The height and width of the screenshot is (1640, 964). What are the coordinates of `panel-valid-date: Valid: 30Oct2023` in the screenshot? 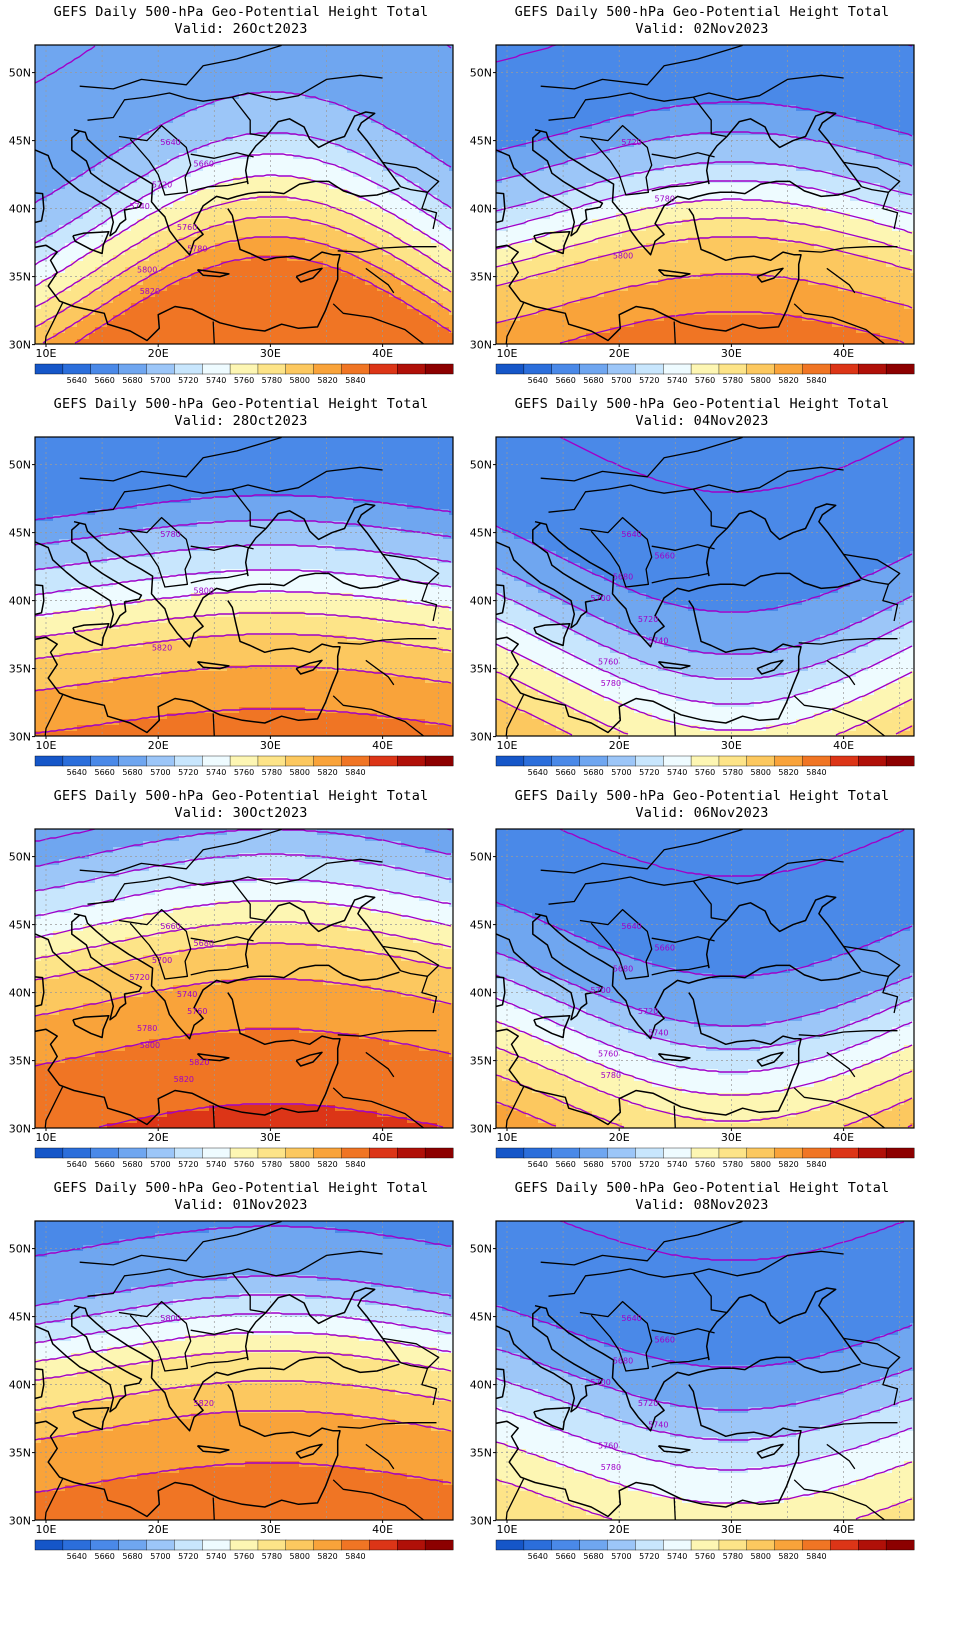 It's located at (241, 813).